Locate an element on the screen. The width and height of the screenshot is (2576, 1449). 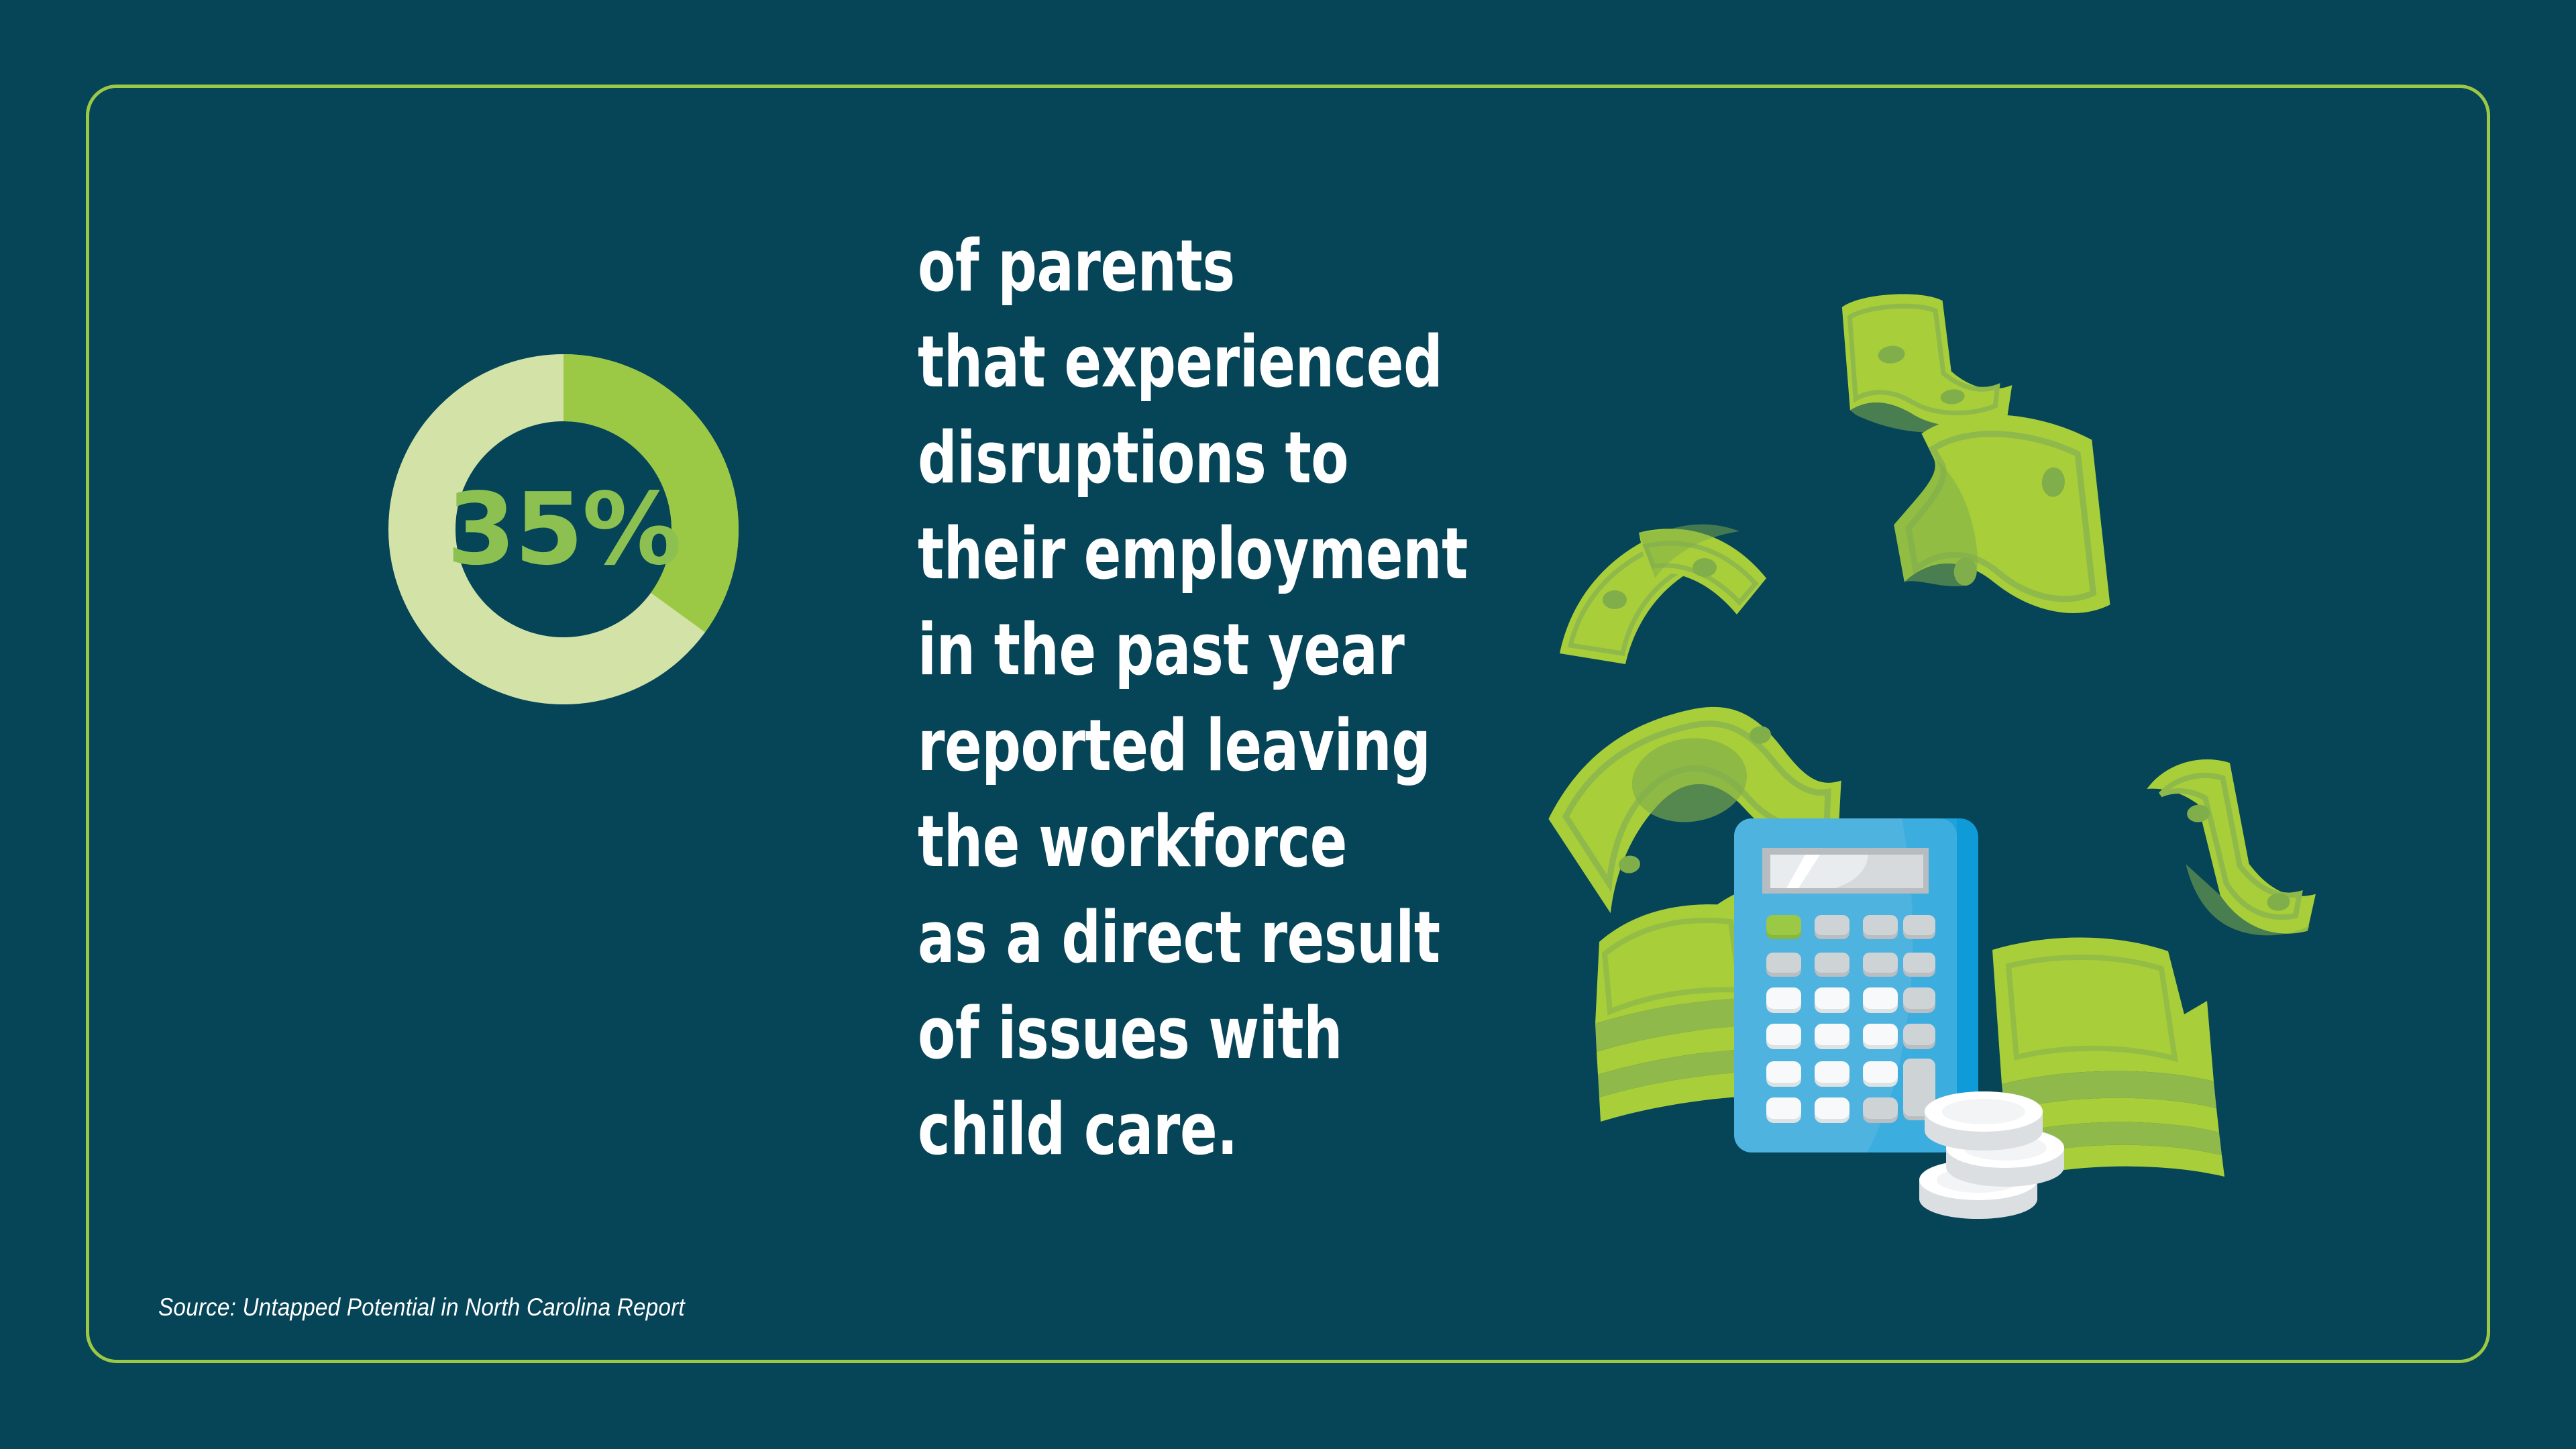
headline-line: child care. is located at coordinates (1078, 1129).